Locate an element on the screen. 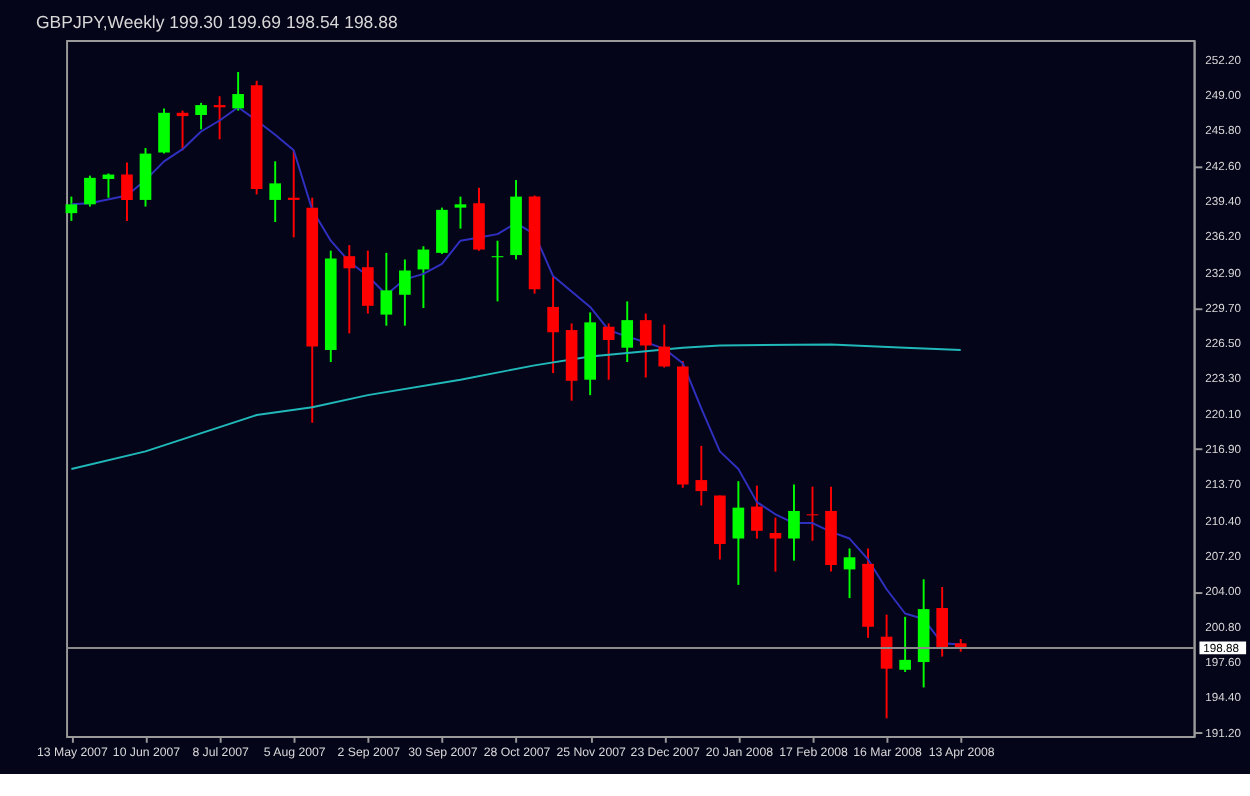  line-series is located at coordinates (516, 407).